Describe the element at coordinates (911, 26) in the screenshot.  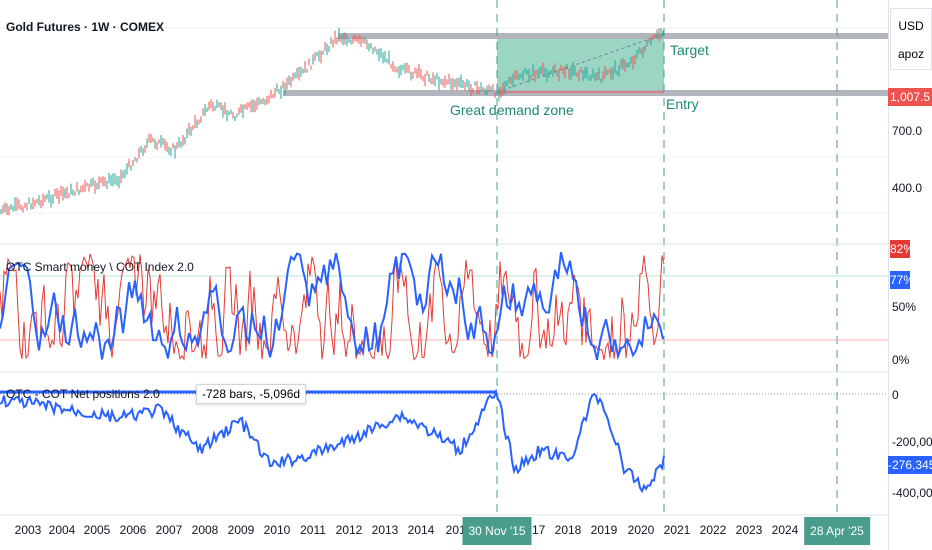
I see `currency-code: USD` at that location.